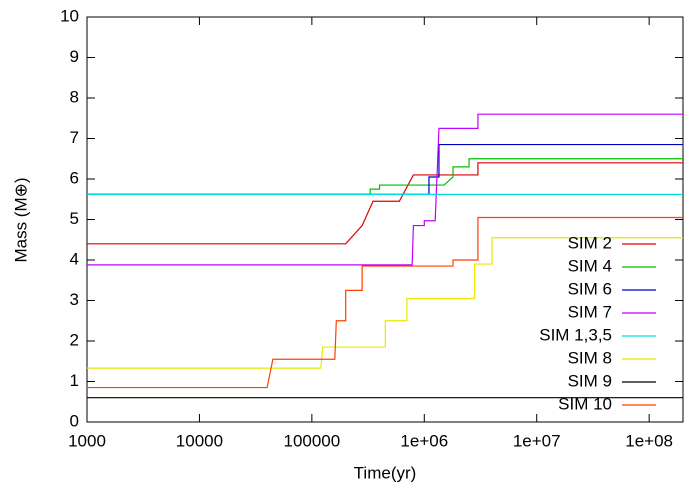 The height and width of the screenshot is (492, 685). I want to click on y-tick-label: 4, so click(74, 258).